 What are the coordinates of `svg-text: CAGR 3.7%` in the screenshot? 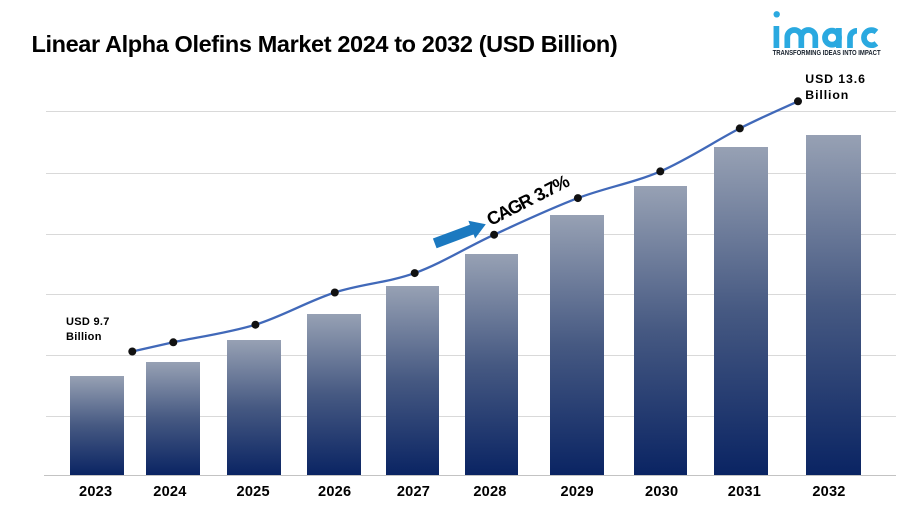 It's located at (528, 200).